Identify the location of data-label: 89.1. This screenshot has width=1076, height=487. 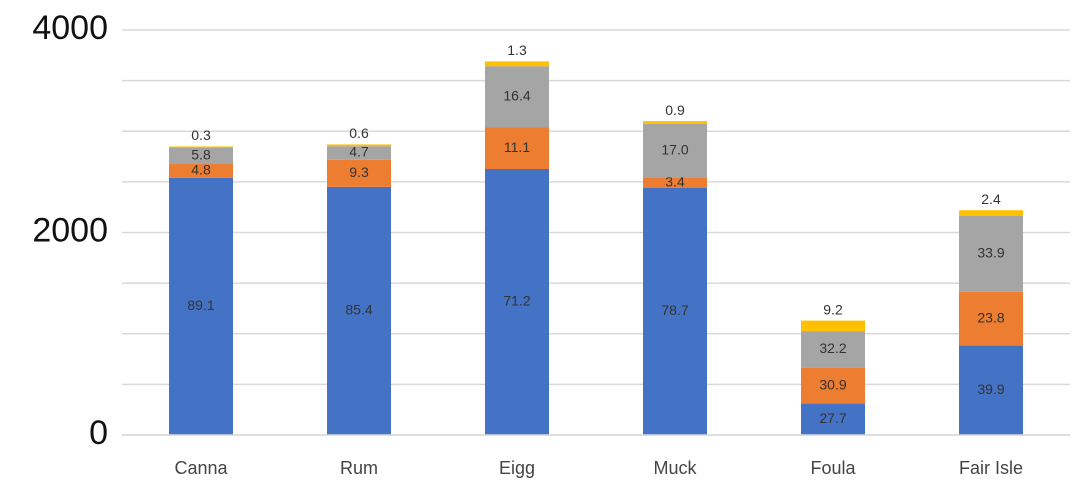
(200, 305).